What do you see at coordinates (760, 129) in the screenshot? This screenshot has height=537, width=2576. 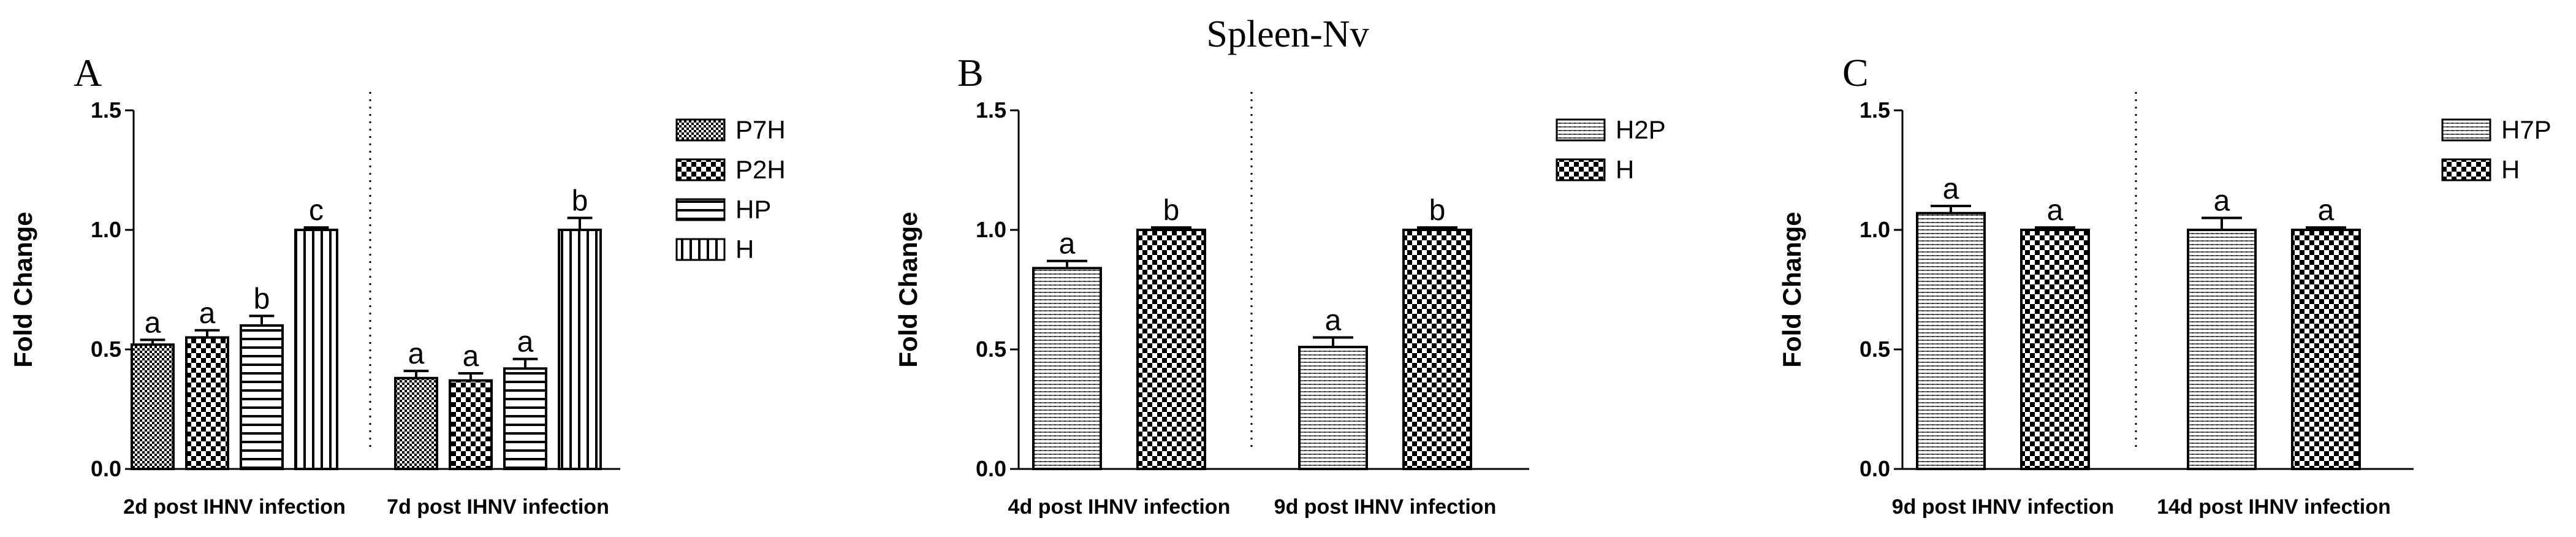 I see `legend-label: P7H` at bounding box center [760, 129].